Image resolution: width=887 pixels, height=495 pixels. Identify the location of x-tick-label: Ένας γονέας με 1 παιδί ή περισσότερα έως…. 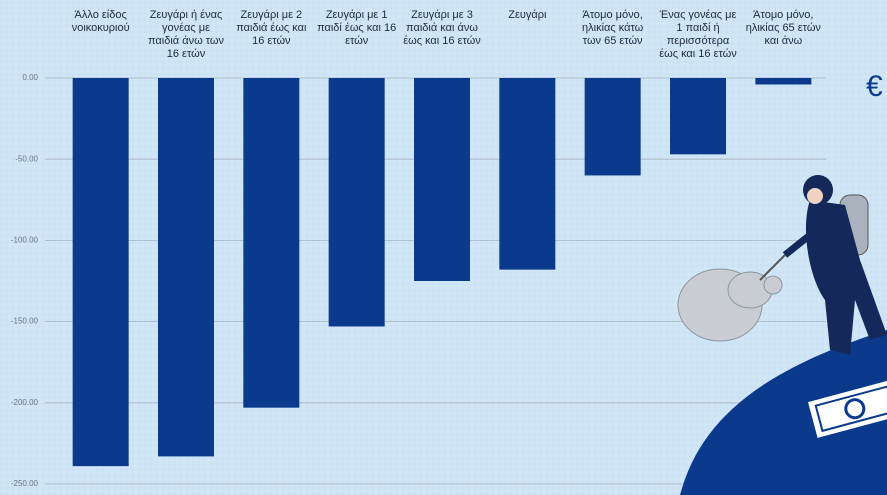
(698, 34).